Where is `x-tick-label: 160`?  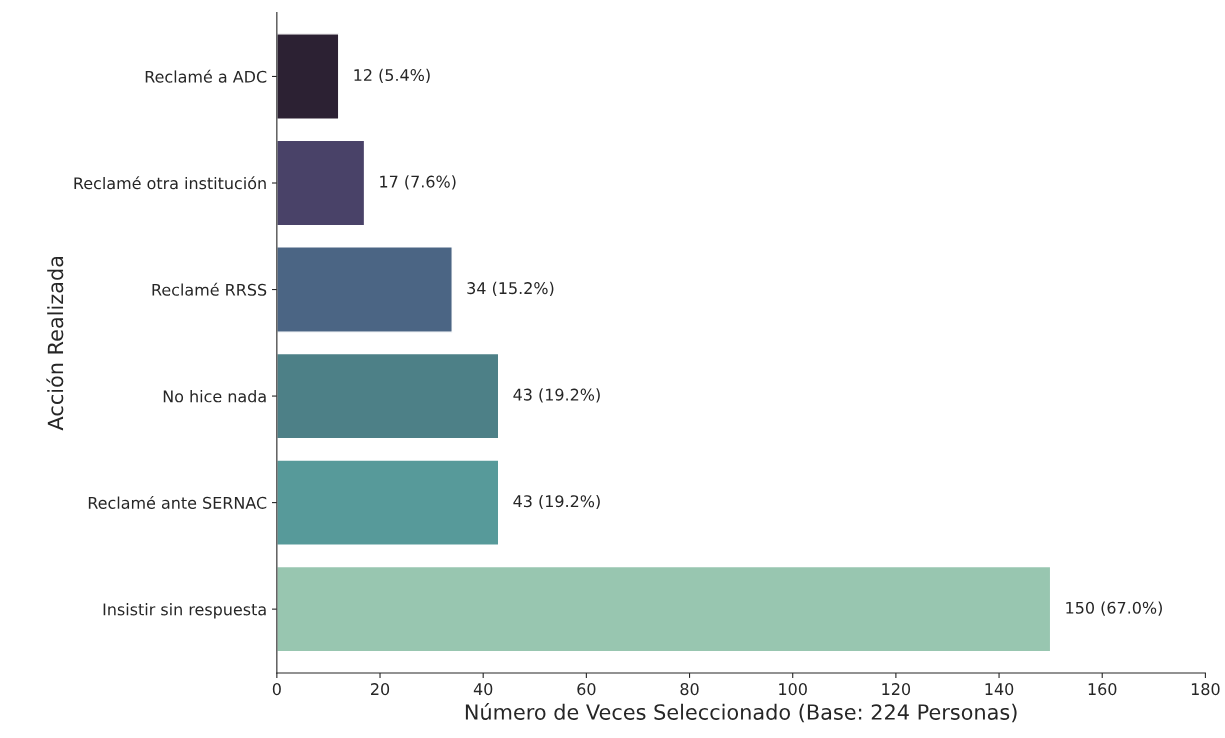
x-tick-label: 160 is located at coordinates (1102, 689).